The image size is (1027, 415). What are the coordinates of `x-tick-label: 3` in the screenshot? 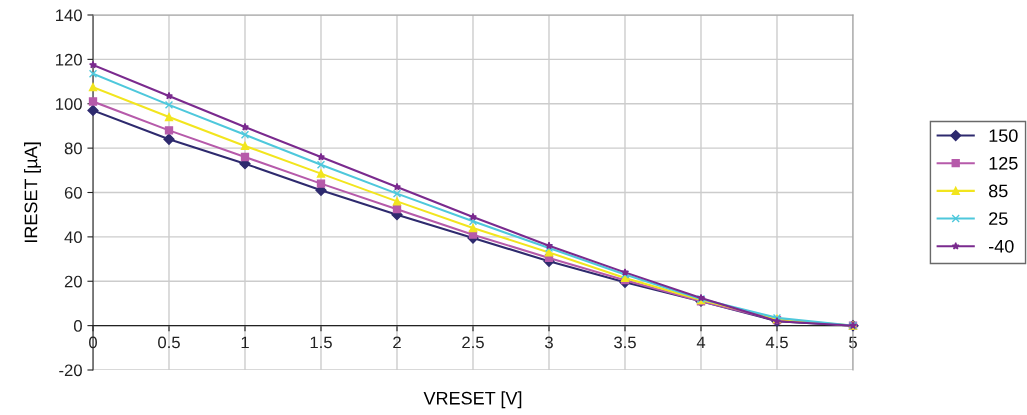 It's located at (549, 342).